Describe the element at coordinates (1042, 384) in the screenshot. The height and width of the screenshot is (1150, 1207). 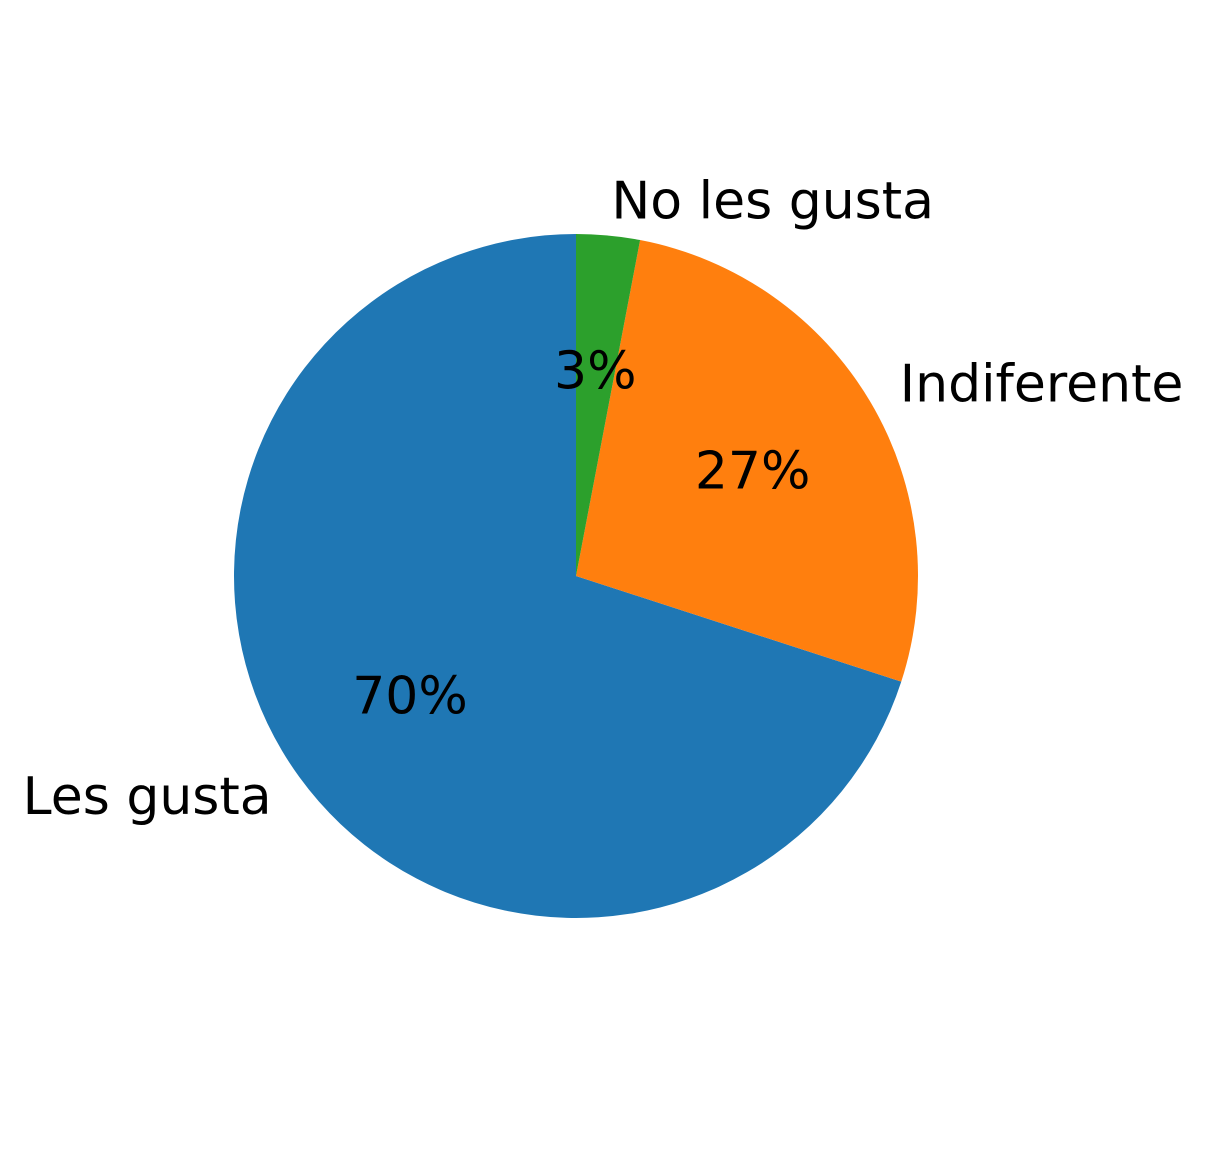
I see `slice-label: Indiferente` at that location.